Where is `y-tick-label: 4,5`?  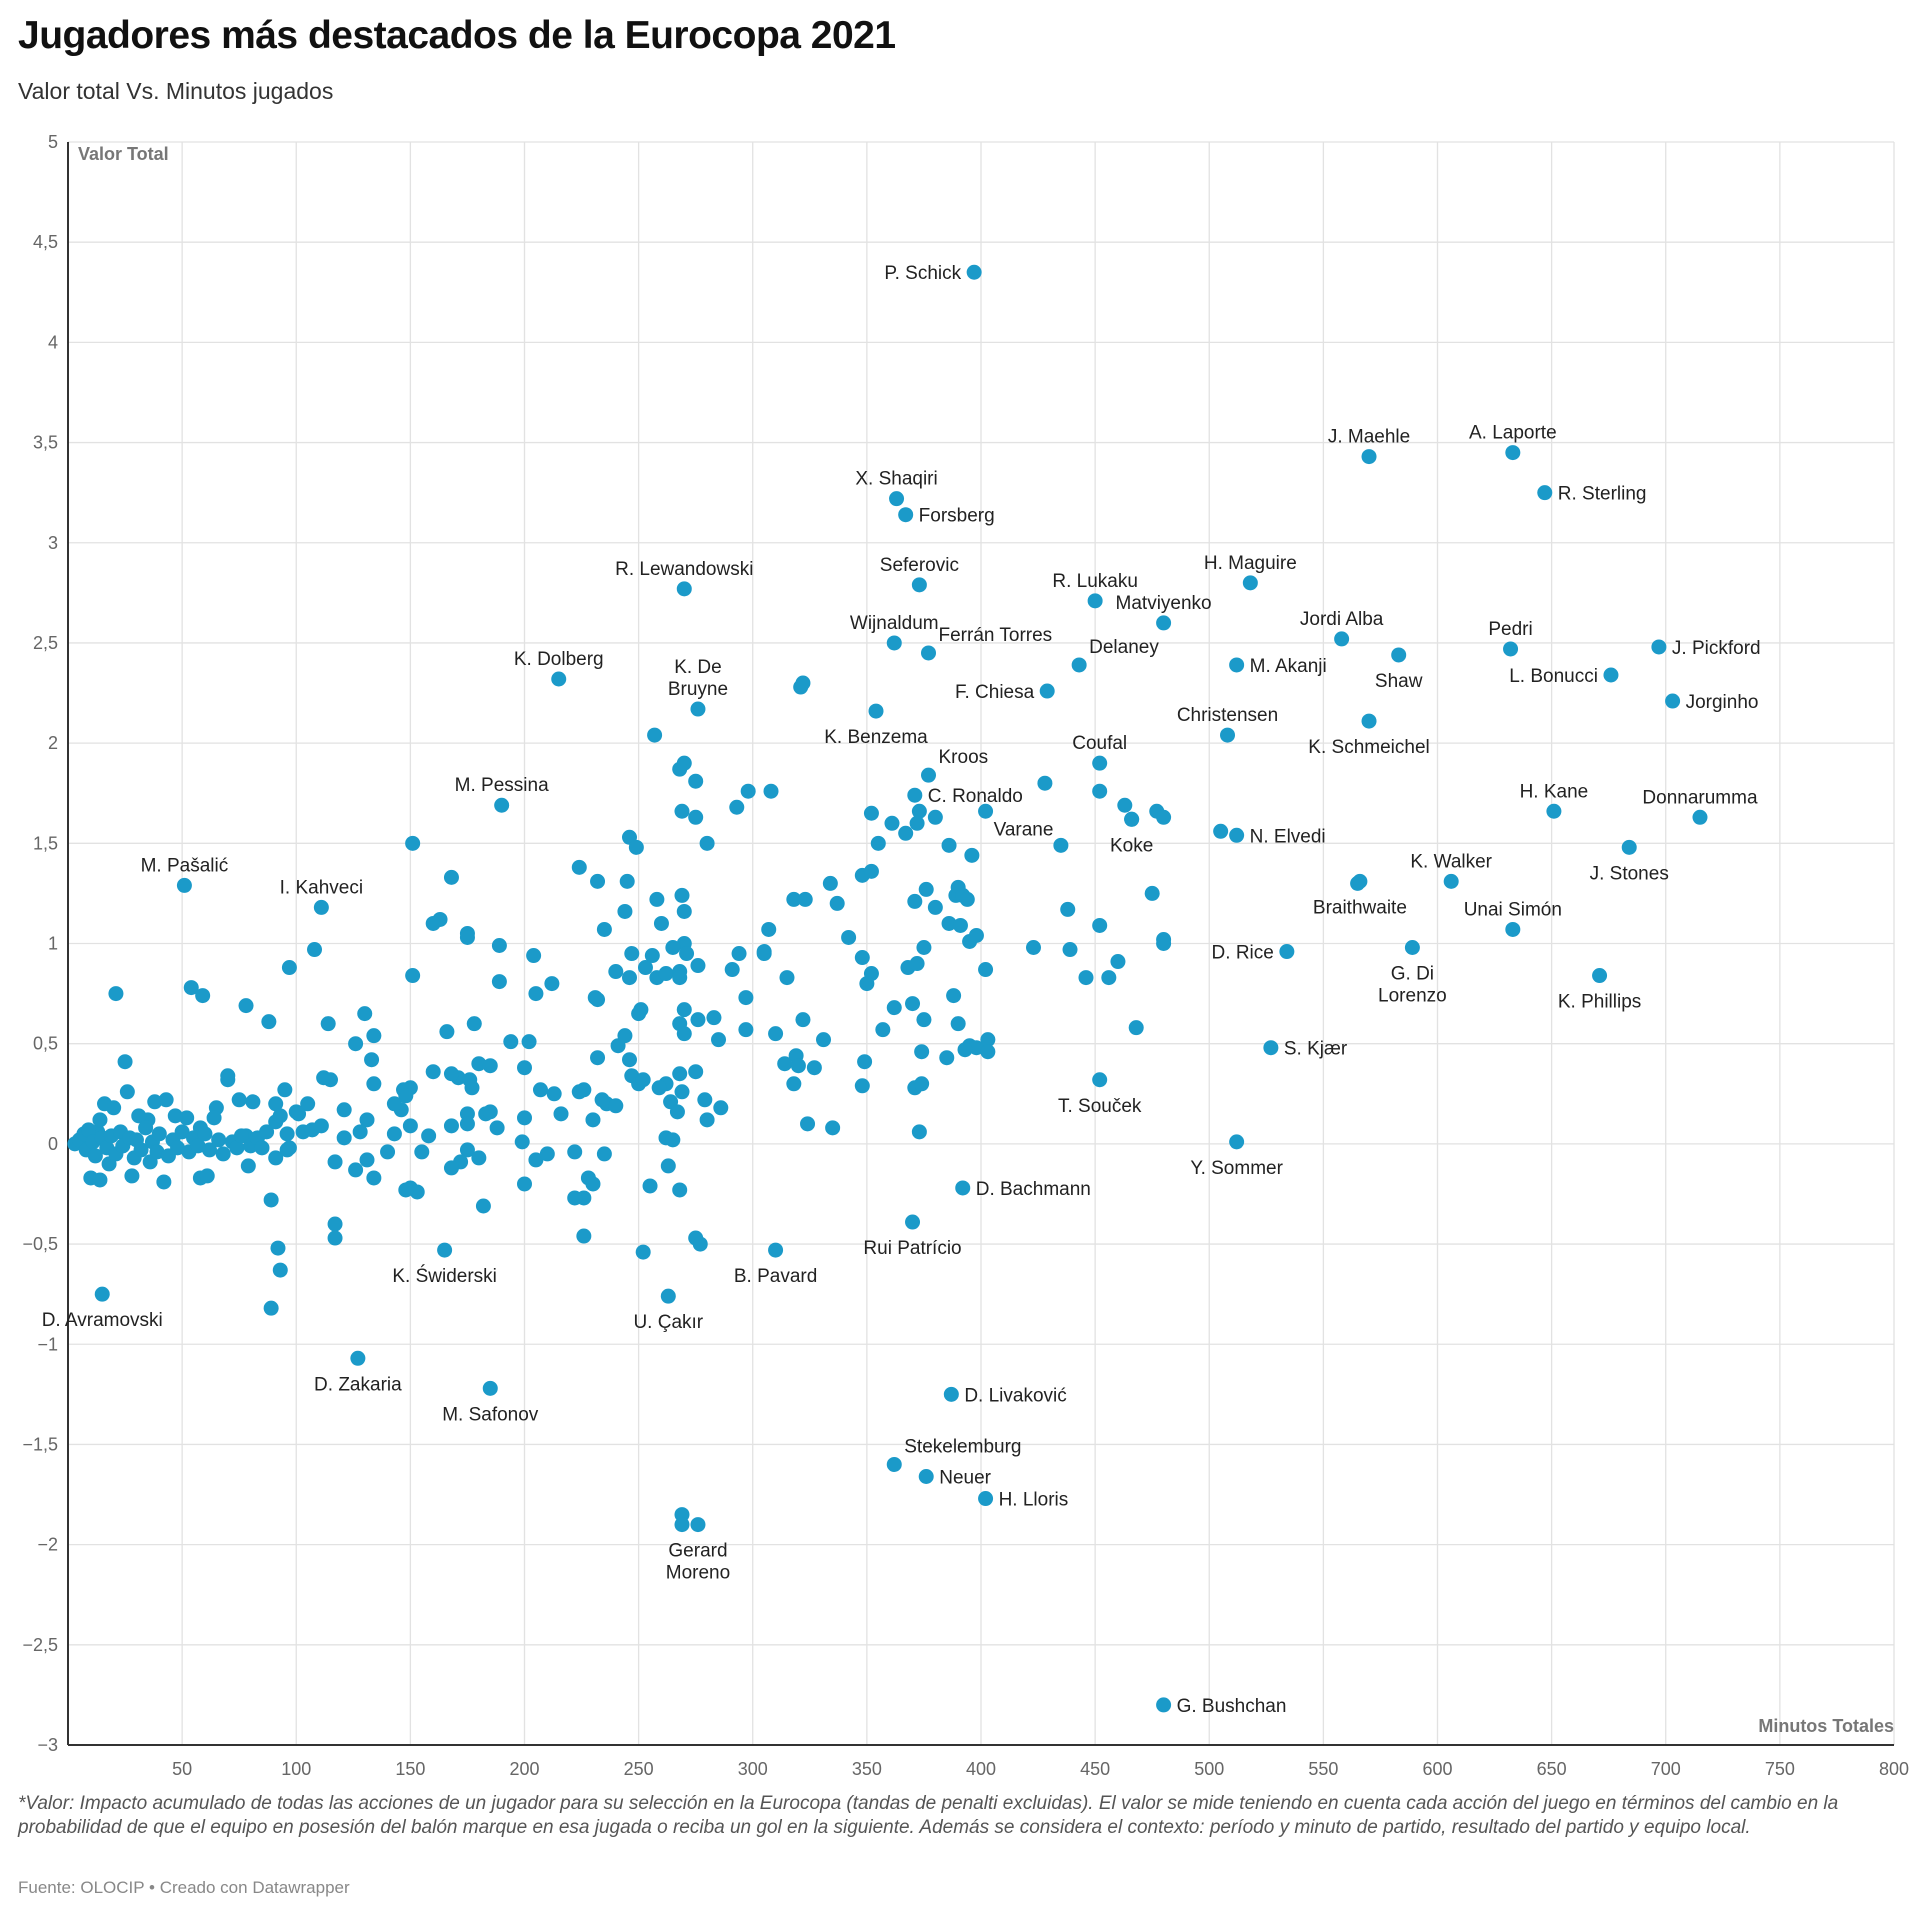
y-tick-label: 4,5 is located at coordinates (45, 242).